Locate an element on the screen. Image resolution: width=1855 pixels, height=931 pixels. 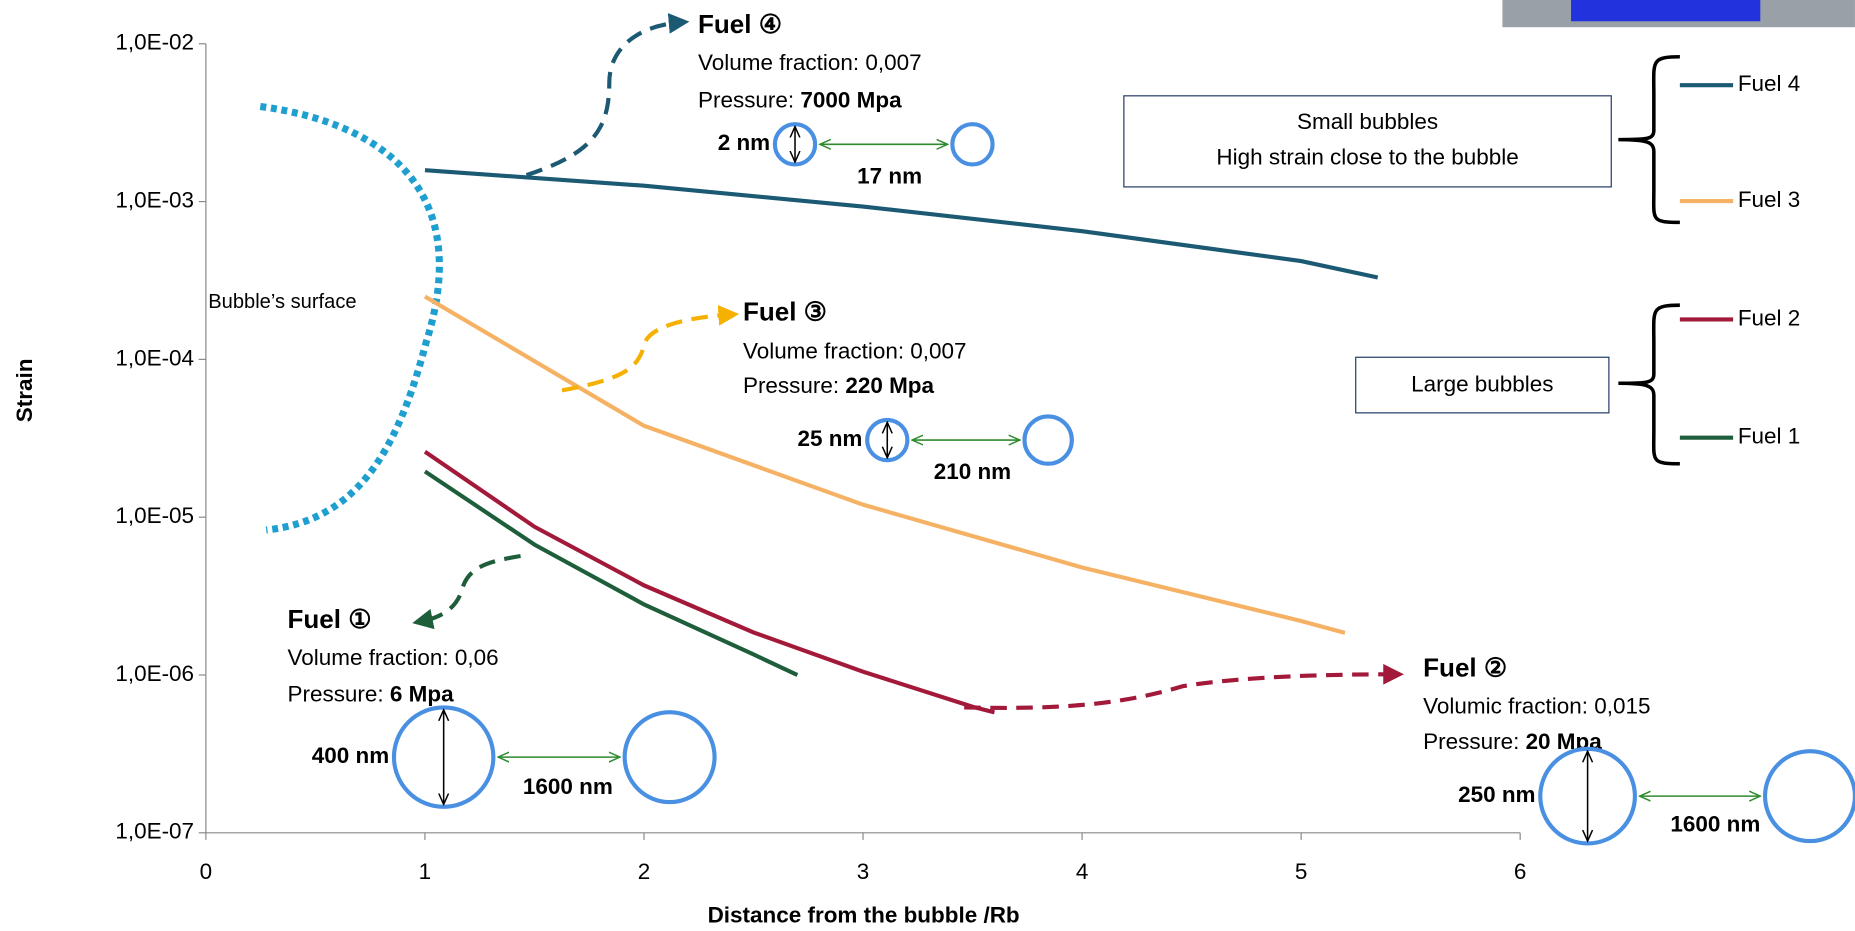
diameter-label: 2 nm is located at coordinates (744, 142).